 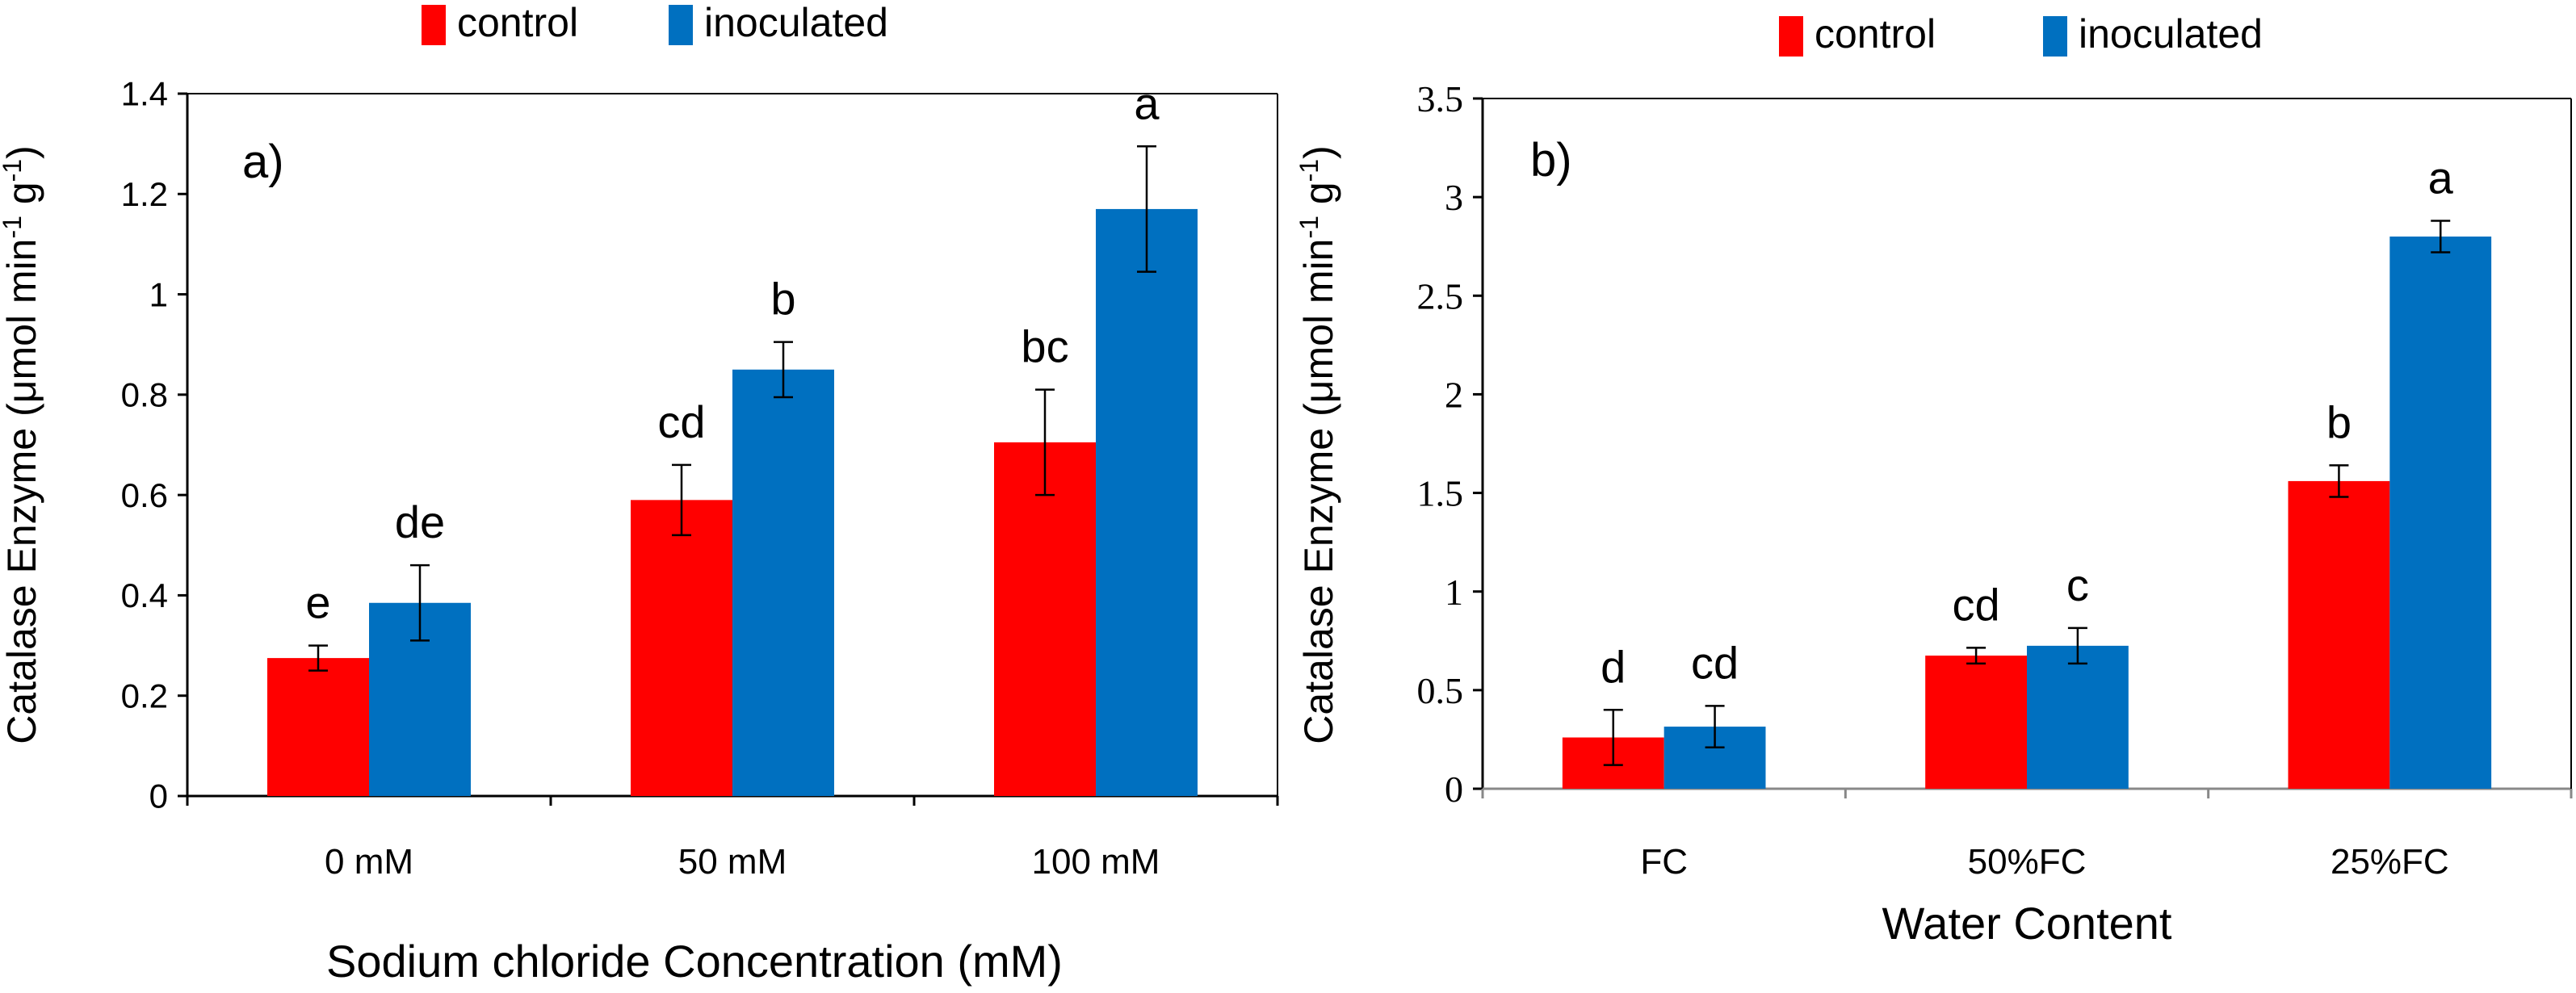 I want to click on panel-label: b), so click(x=1551, y=160).